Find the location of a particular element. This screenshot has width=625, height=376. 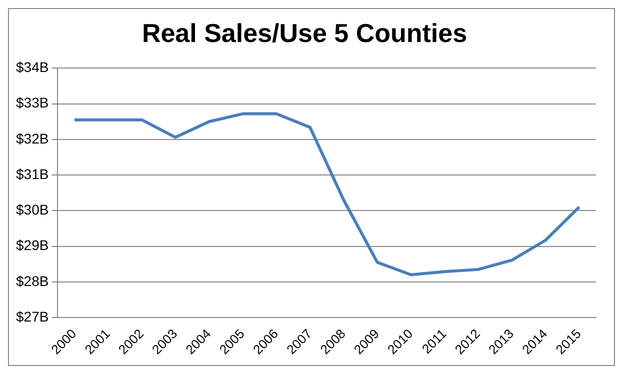

y-tick-label: $28B is located at coordinates (32, 280).